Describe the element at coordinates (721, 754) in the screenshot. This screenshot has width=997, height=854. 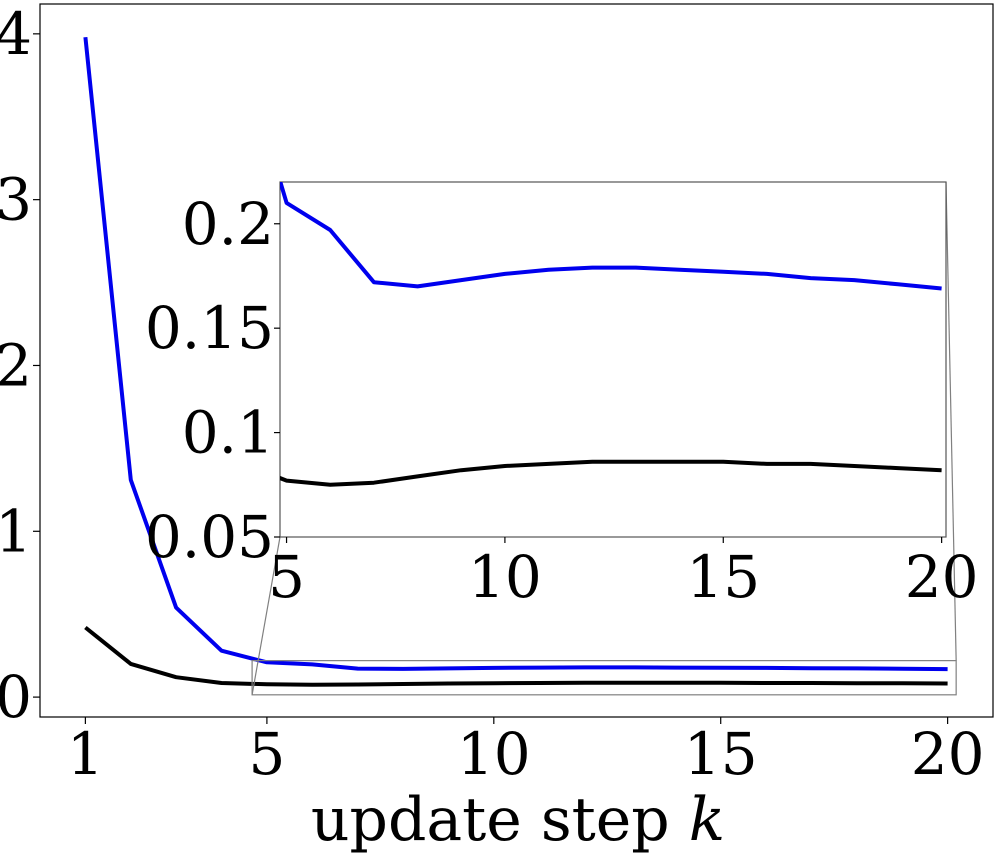
I see `x-tick-label: 15` at that location.